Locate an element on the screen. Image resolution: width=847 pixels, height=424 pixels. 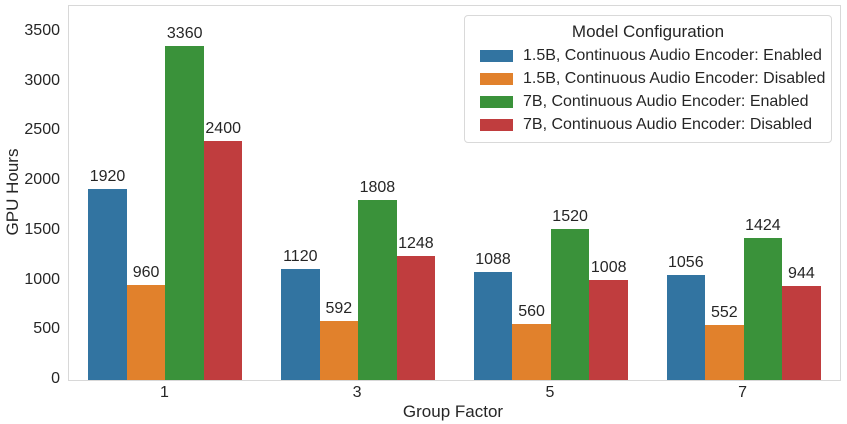
bar-value-label: 1424 is located at coordinates (763, 225).